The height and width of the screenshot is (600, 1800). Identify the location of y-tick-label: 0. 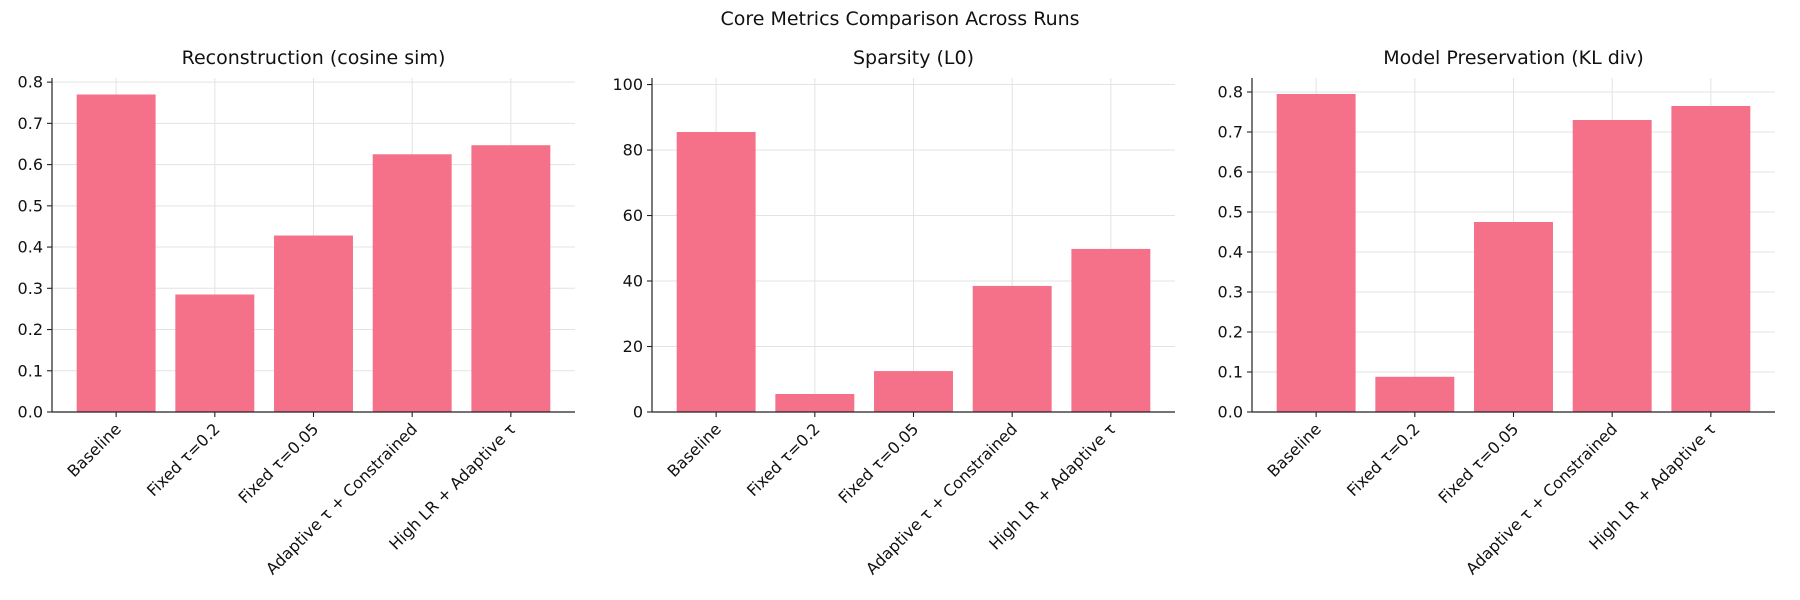
(638, 412).